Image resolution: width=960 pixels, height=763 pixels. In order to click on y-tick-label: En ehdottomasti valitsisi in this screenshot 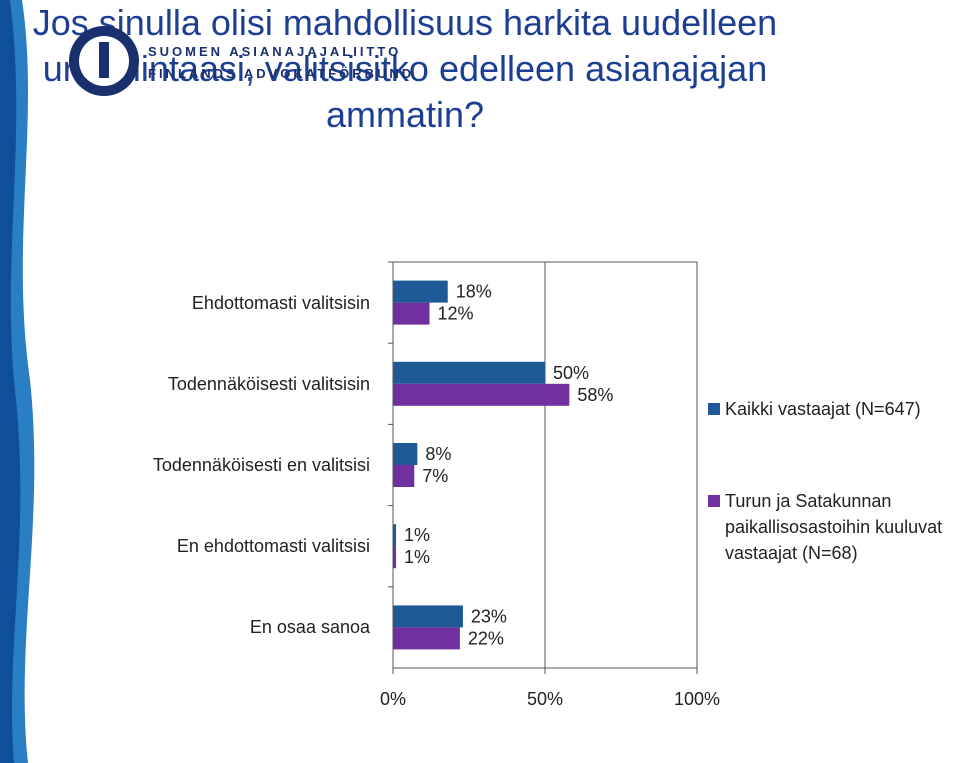, I will do `click(273, 546)`.